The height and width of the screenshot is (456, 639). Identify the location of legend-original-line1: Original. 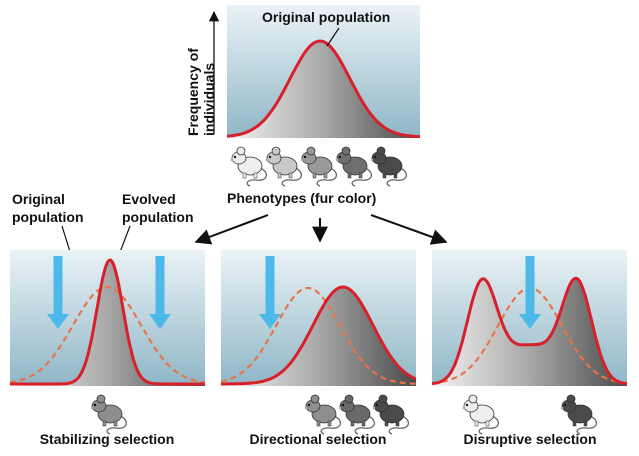
(38, 199).